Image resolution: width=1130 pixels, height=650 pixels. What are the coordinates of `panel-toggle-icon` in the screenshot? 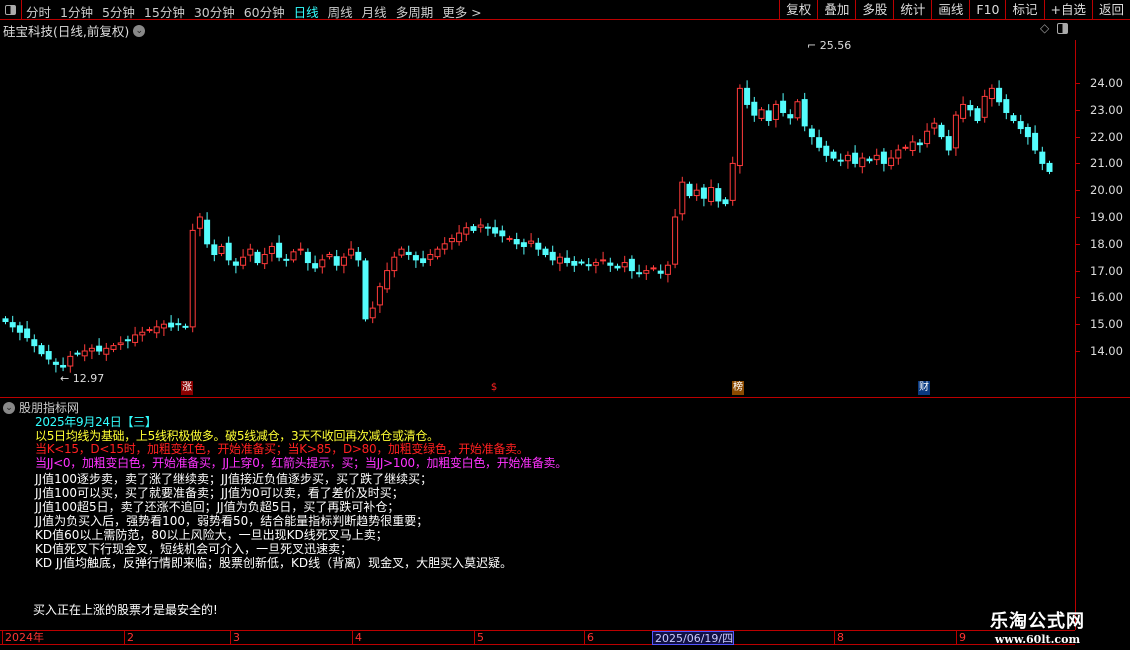 It's located at (11, 10).